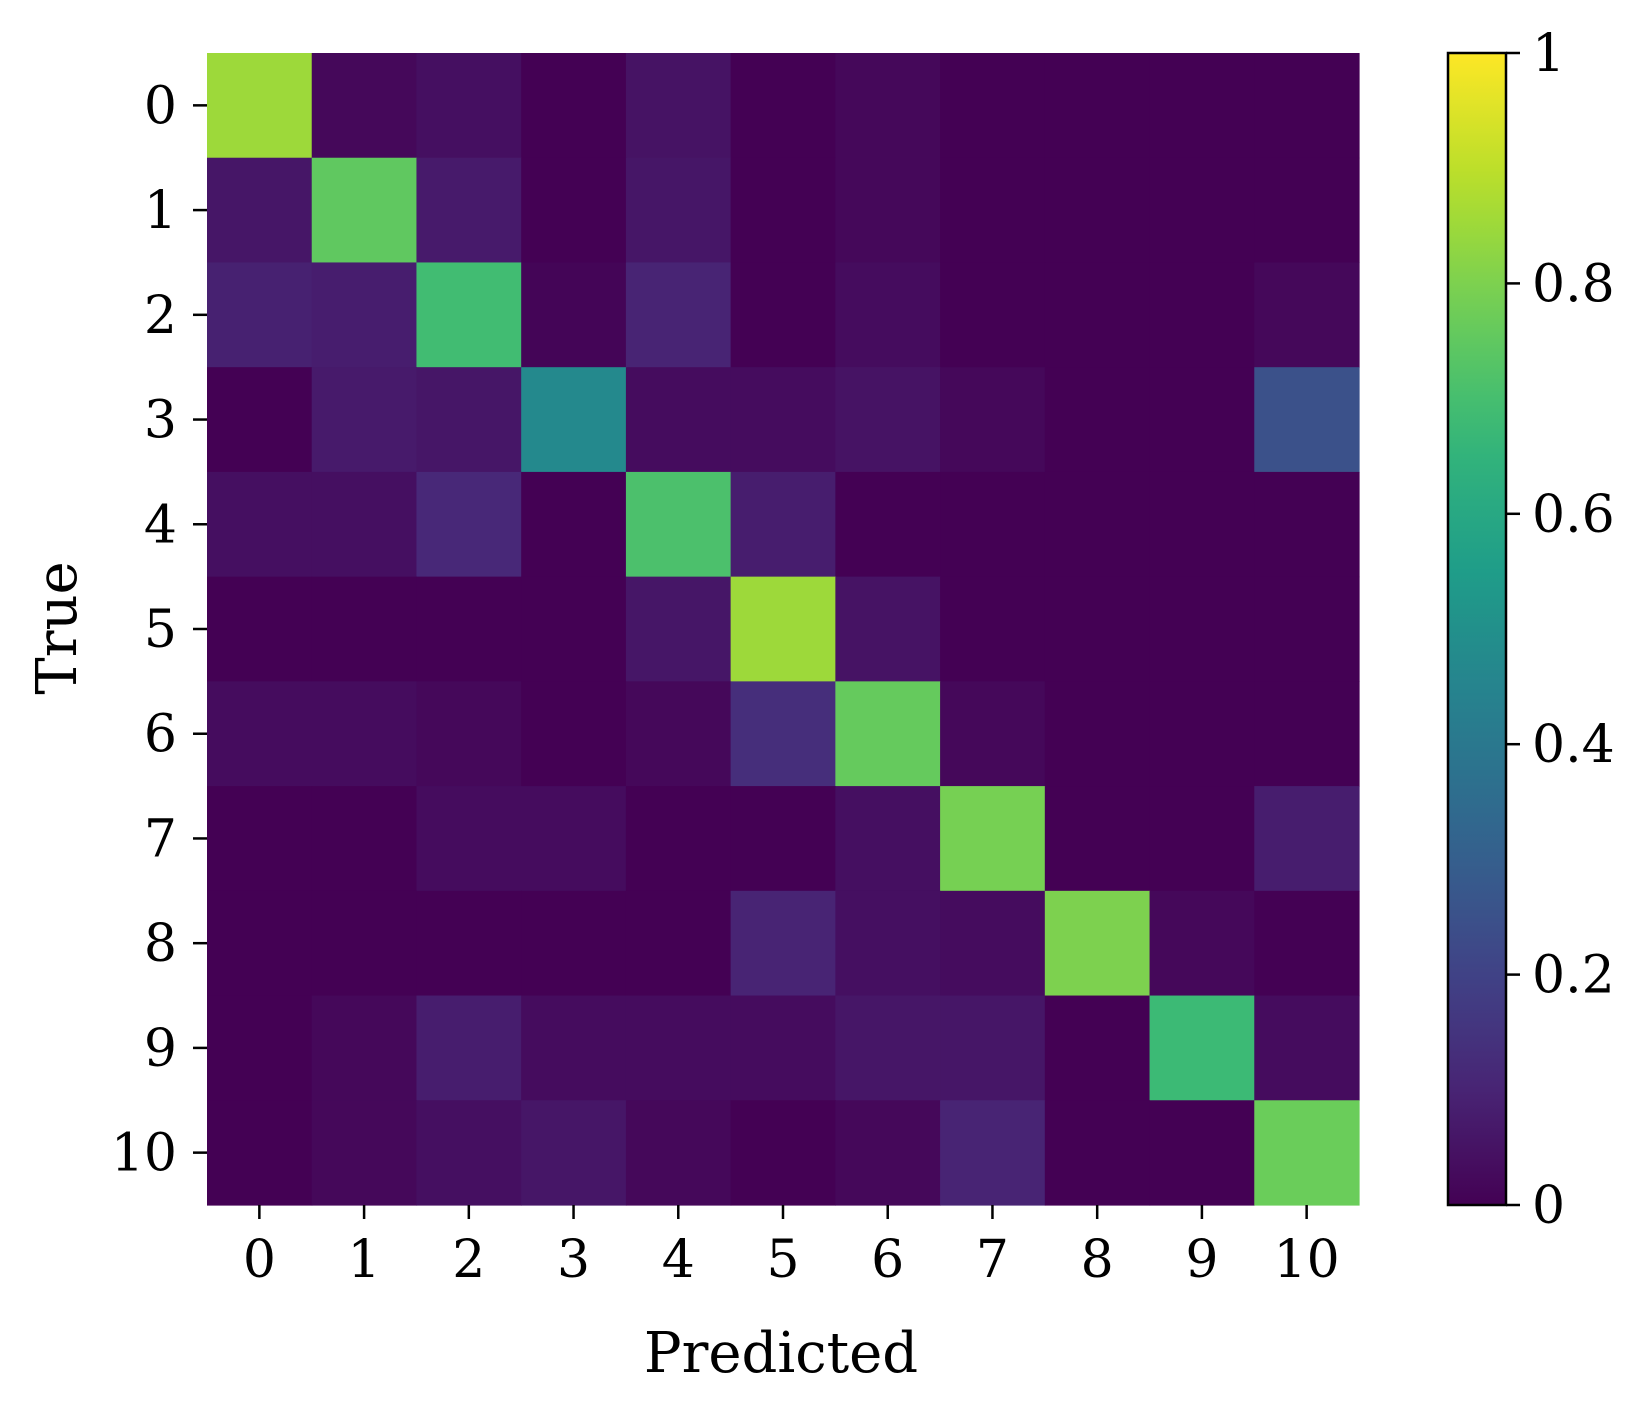 The width and height of the screenshot is (1641, 1413). Describe the element at coordinates (1573, 976) in the screenshot. I see `colorbar-tick-label: 0.2` at that location.